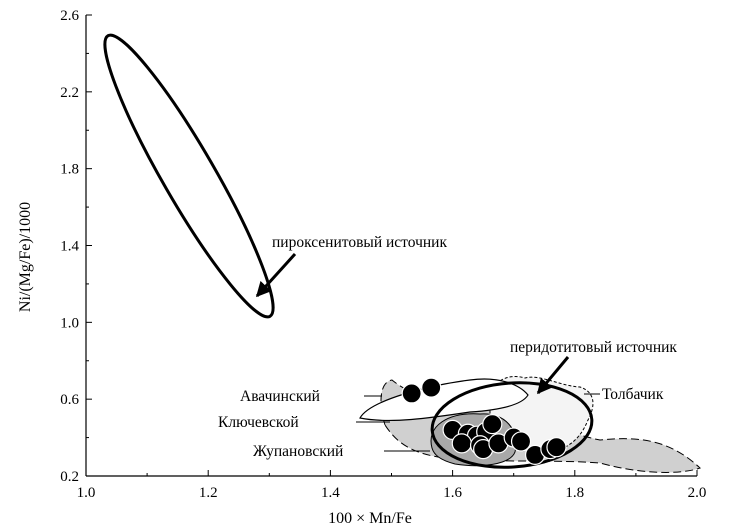  I want to click on y-tick-label: 2.2, so click(69, 93).